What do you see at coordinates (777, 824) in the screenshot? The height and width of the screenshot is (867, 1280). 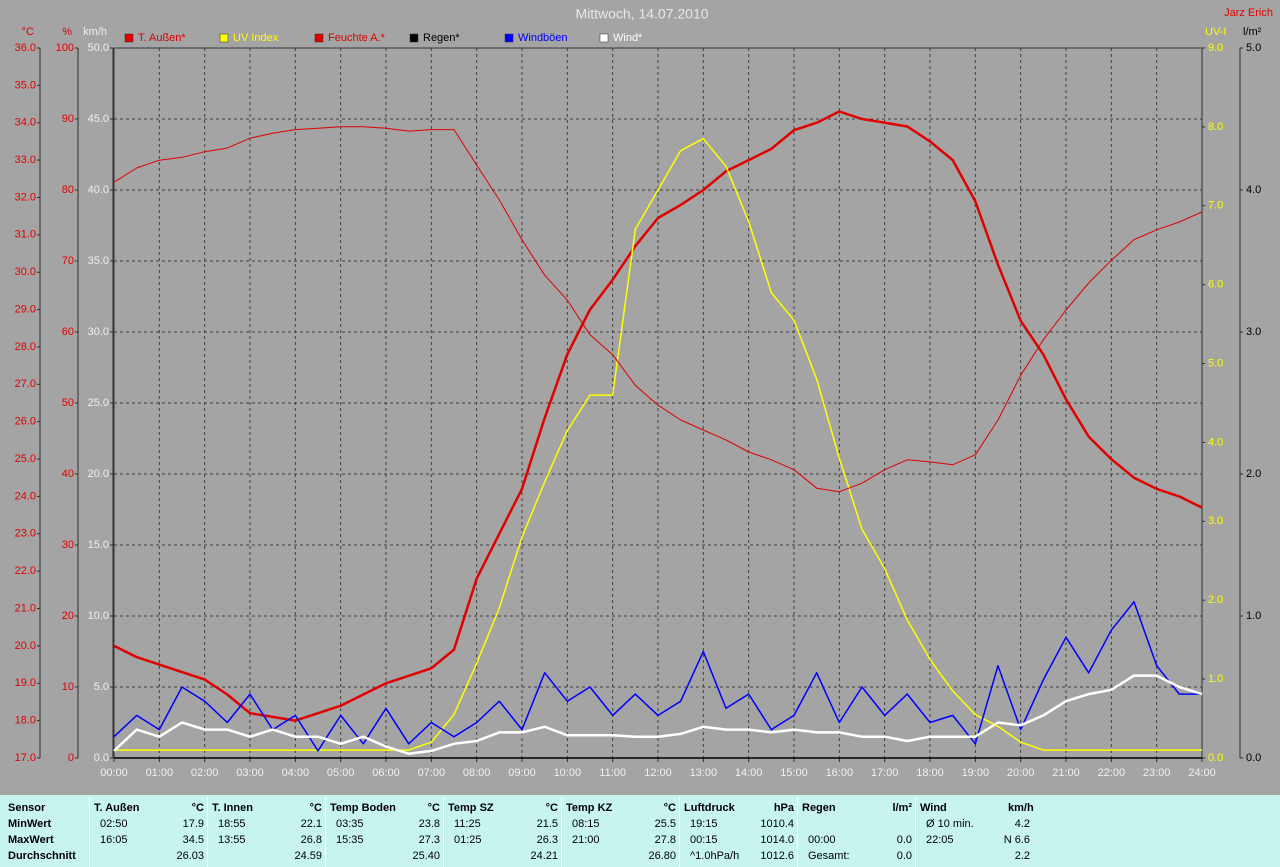 I see `cell-value: 1010.4` at bounding box center [777, 824].